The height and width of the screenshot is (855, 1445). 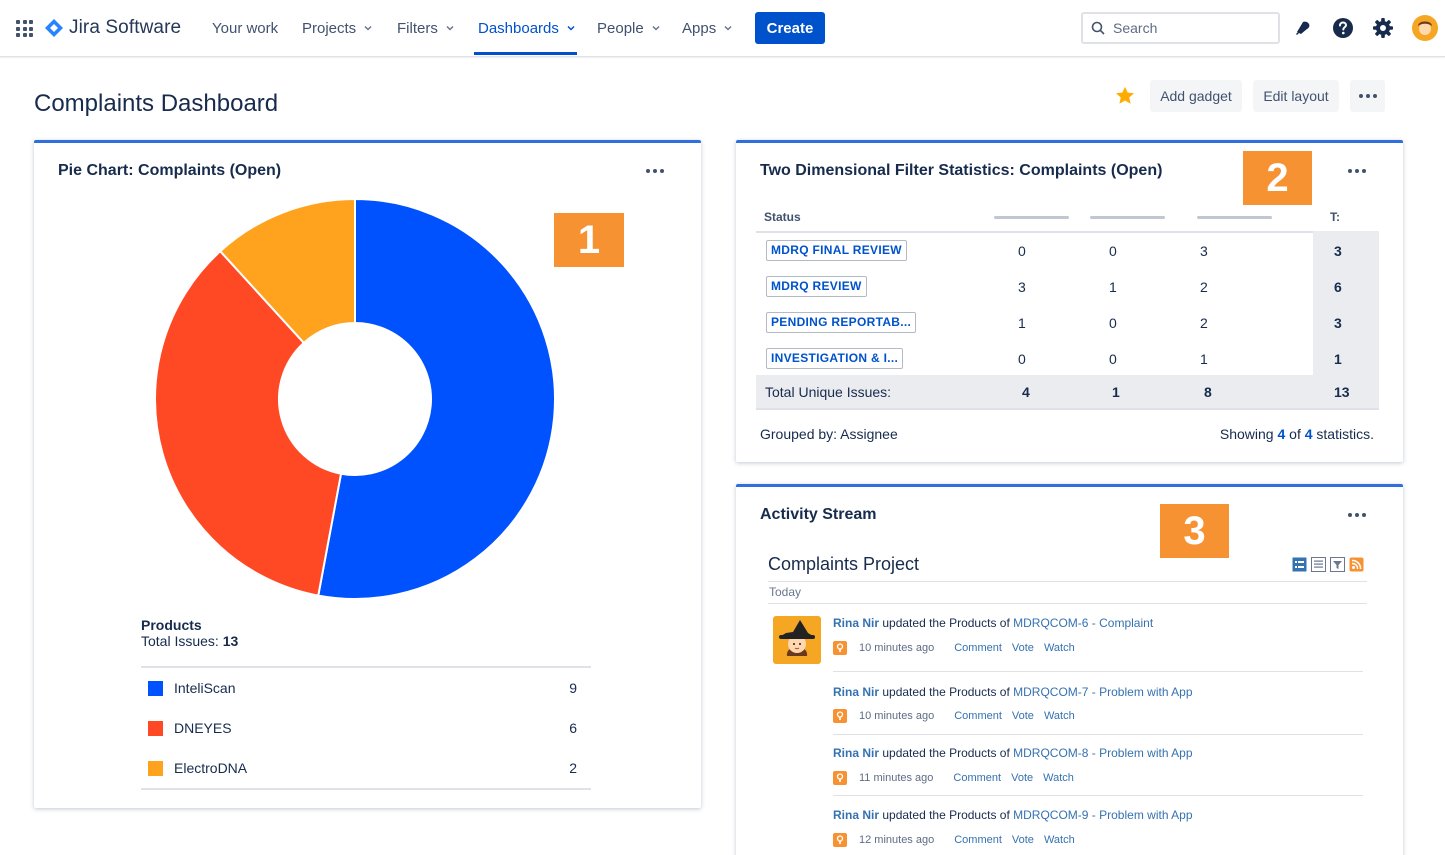 What do you see at coordinates (368, 28) in the screenshot?
I see `chevron-down-icon` at bounding box center [368, 28].